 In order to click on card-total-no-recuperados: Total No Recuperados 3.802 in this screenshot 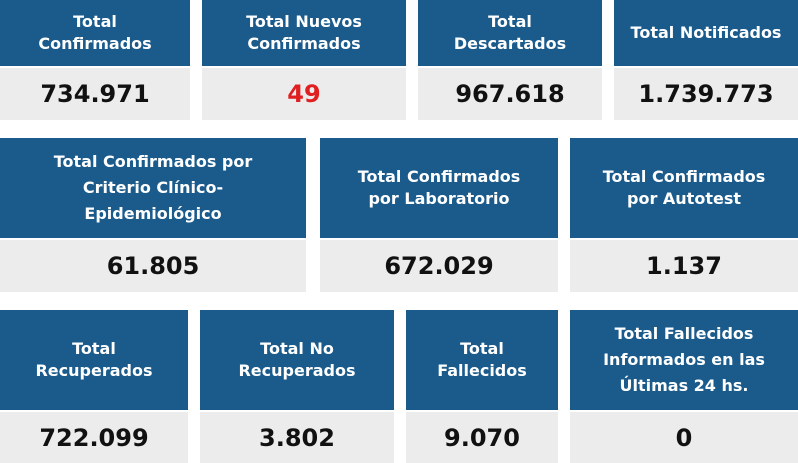, I will do `click(297, 386)`.